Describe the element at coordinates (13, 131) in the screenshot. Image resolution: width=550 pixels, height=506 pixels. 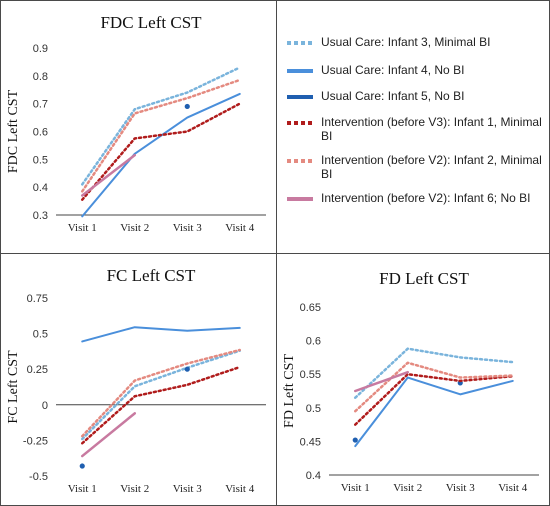
I see `y-axis-label: FDC Left CST` at that location.